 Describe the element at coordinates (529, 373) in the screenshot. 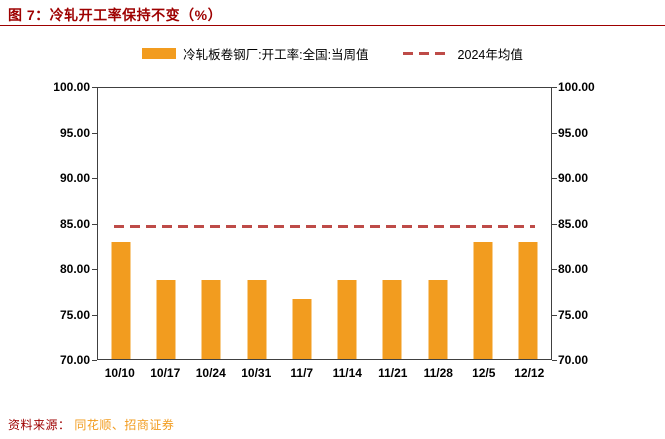

I see `x-tick-label: 12/12` at that location.